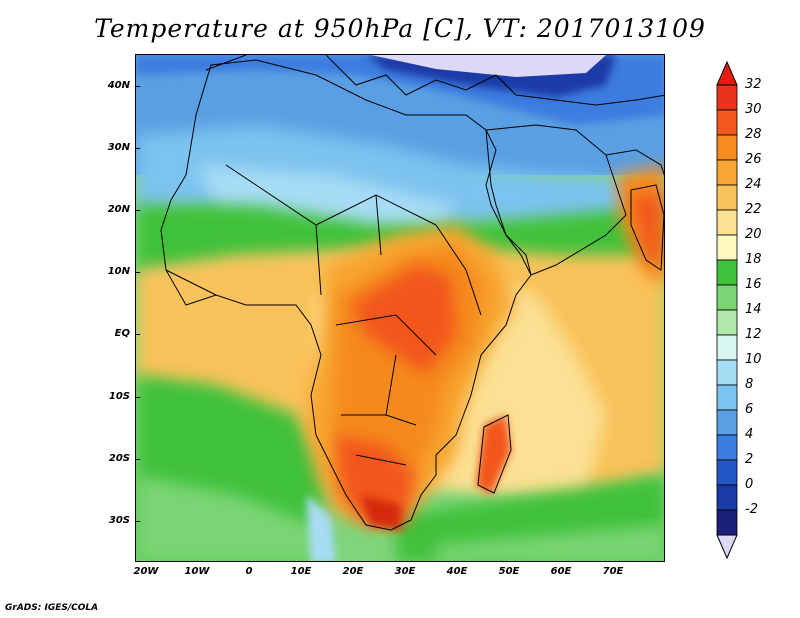  I want to click on south-atlantic-light, so click(235, 518).